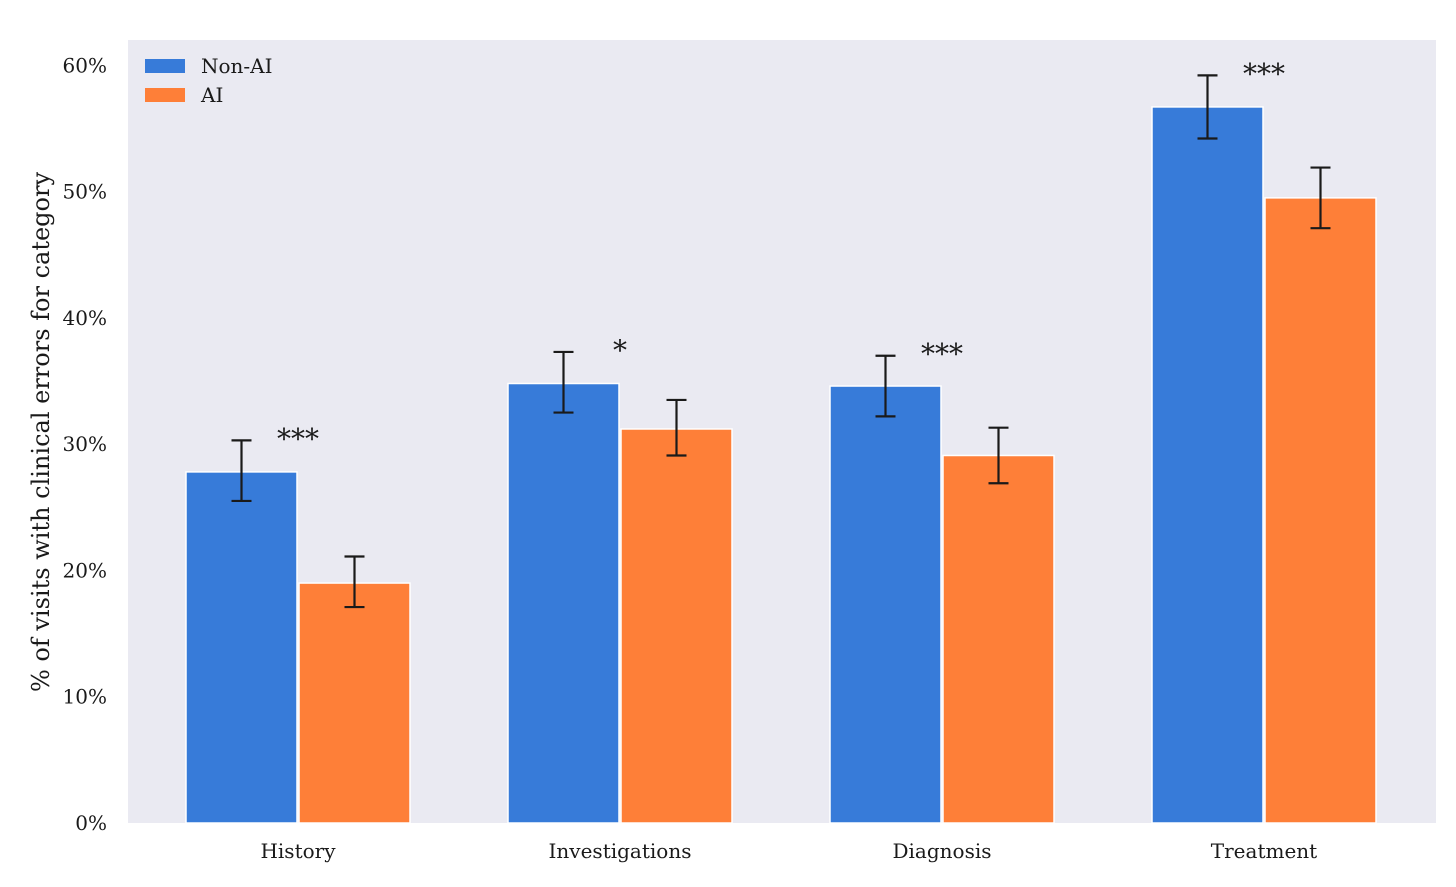 The image size is (1456, 887). I want to click on legend: Non-AI AI, so click(209, 80).